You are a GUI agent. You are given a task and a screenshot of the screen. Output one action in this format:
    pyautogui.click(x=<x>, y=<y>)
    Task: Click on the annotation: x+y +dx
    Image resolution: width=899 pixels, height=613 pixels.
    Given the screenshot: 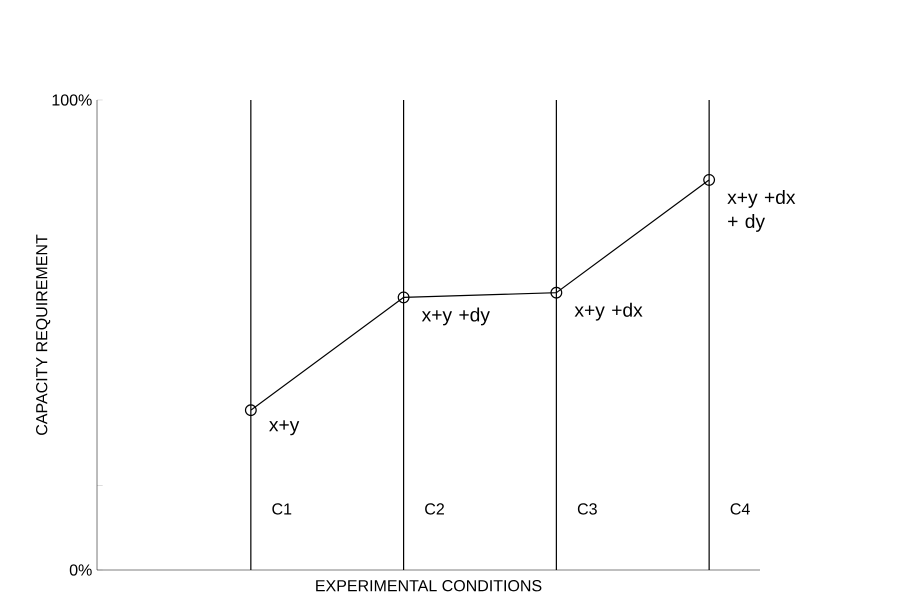 What is the action you would take?
    pyautogui.click(x=608, y=311)
    